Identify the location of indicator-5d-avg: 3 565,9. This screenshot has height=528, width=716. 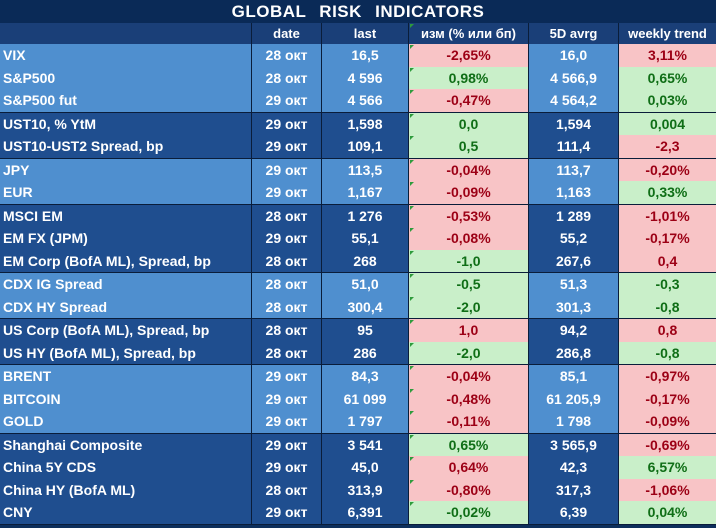
(574, 444).